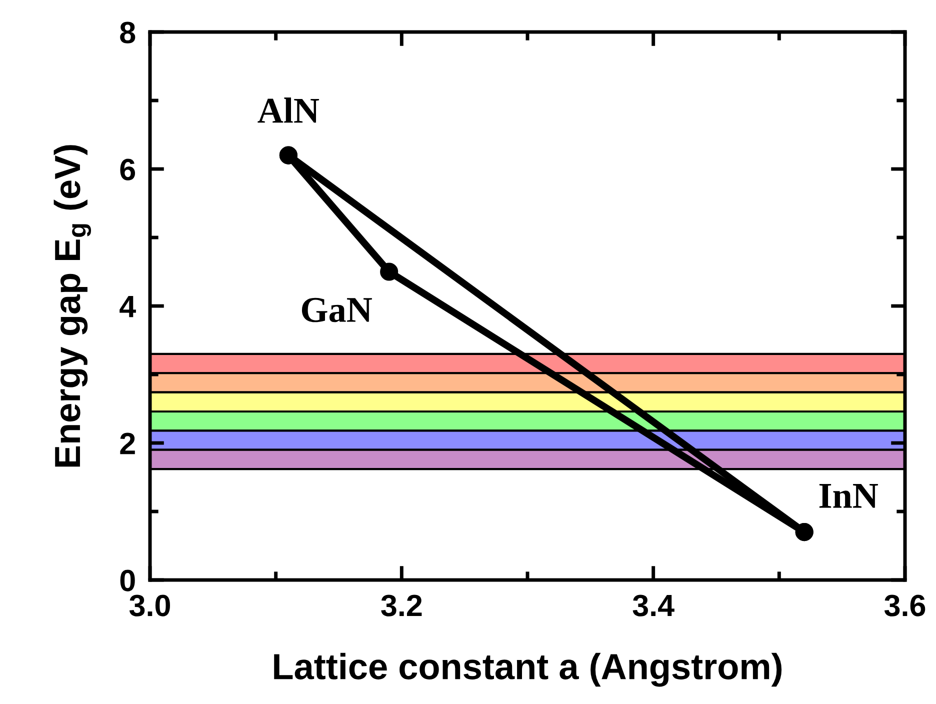 The height and width of the screenshot is (704, 936). What do you see at coordinates (127, 581) in the screenshot?
I see `y-tick-label: 0` at bounding box center [127, 581].